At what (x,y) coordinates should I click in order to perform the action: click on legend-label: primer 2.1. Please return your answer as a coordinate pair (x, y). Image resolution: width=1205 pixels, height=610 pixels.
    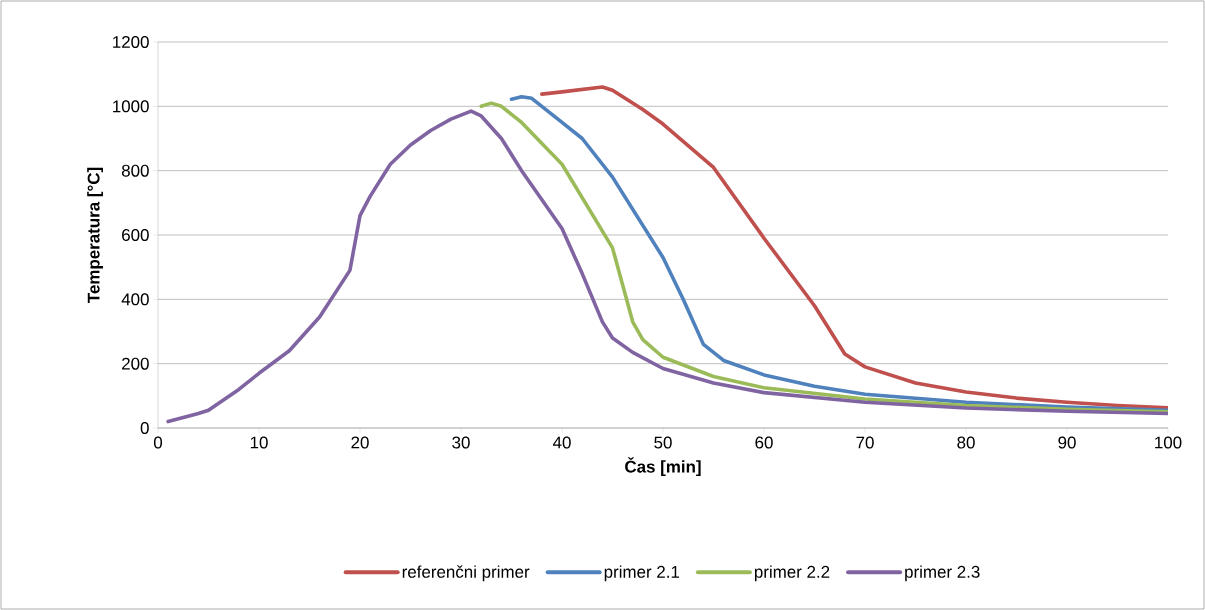
    Looking at the image, I should click on (642, 573).